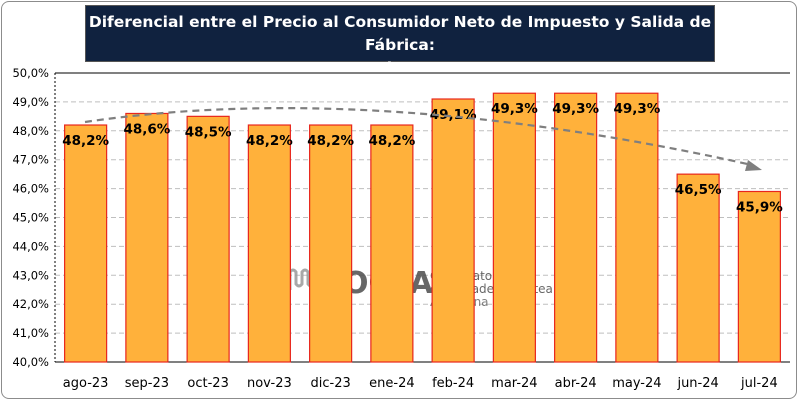  What do you see at coordinates (453, 383) in the screenshot?
I see `x-tick-label: feb-24` at bounding box center [453, 383].